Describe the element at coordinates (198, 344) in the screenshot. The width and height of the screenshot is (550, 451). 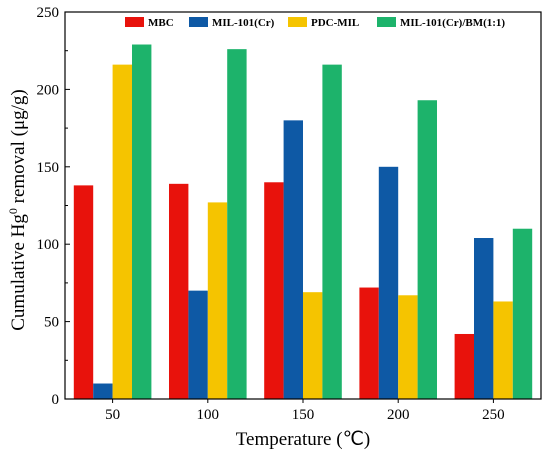
I see `bar-MIL-101(Cr)-100` at that location.